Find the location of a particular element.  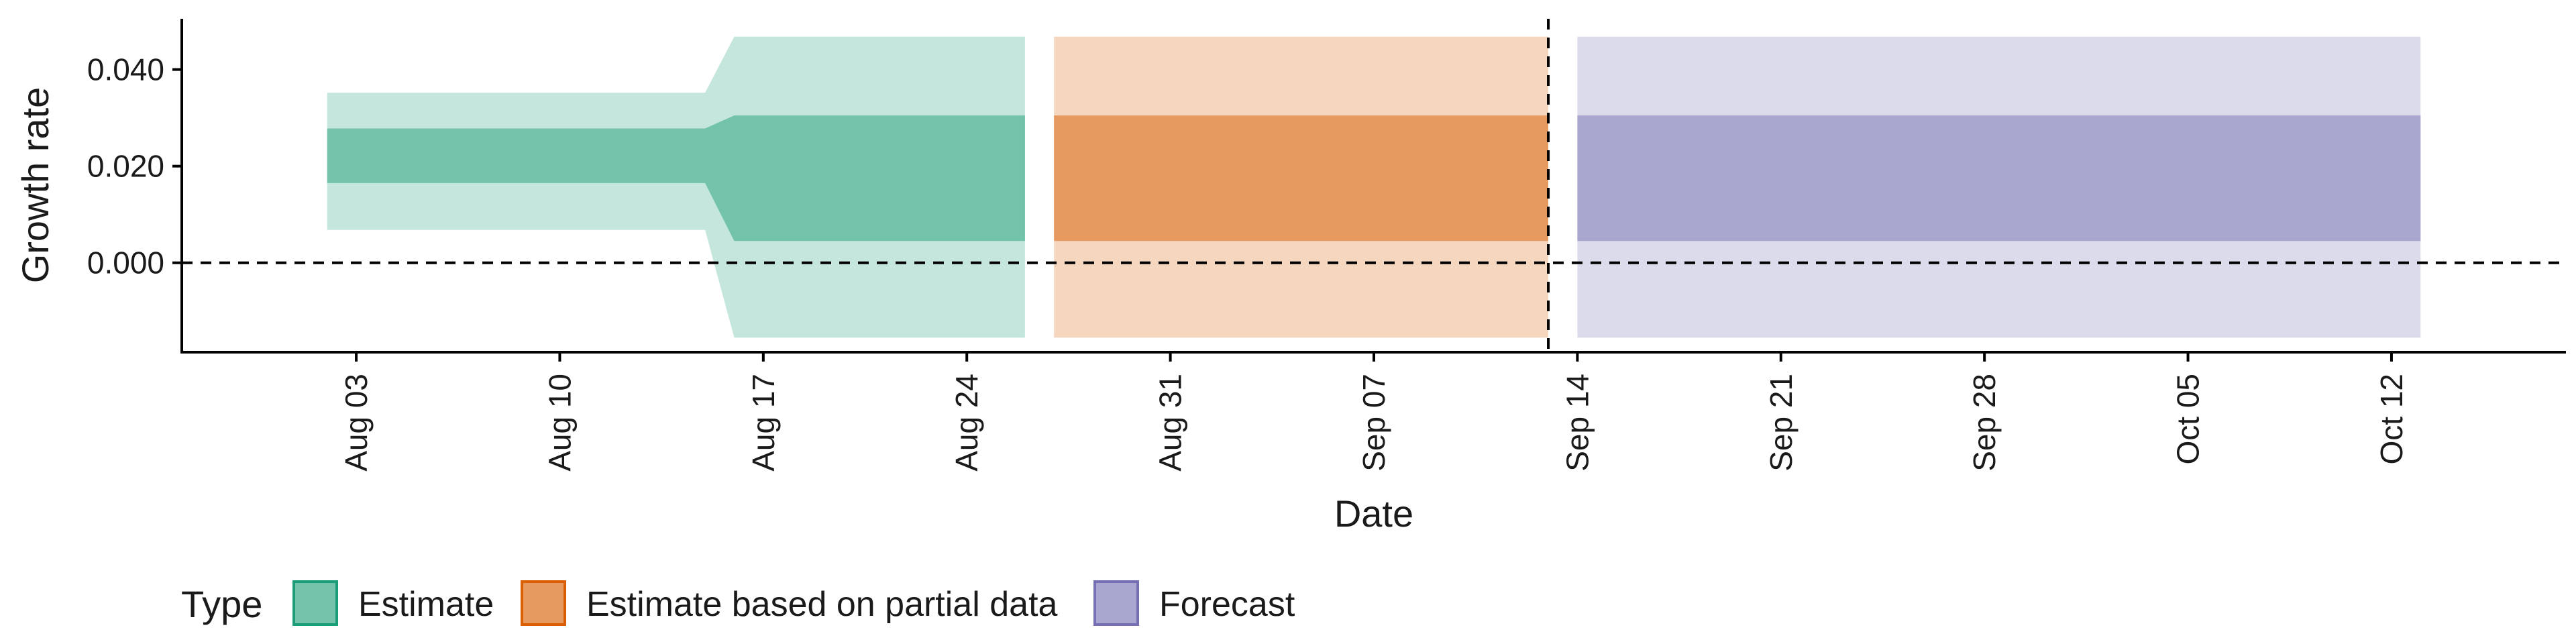

y-ticks-layer: 0.000 0.020 0.040 is located at coordinates (134, 166).